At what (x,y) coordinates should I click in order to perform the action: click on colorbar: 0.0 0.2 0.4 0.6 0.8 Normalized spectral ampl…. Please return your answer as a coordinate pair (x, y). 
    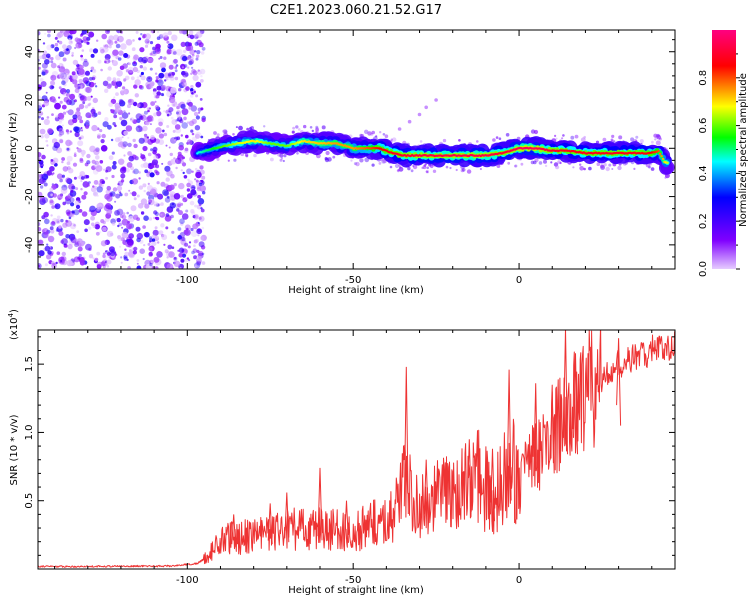
    Looking at the image, I should click on (723, 153).